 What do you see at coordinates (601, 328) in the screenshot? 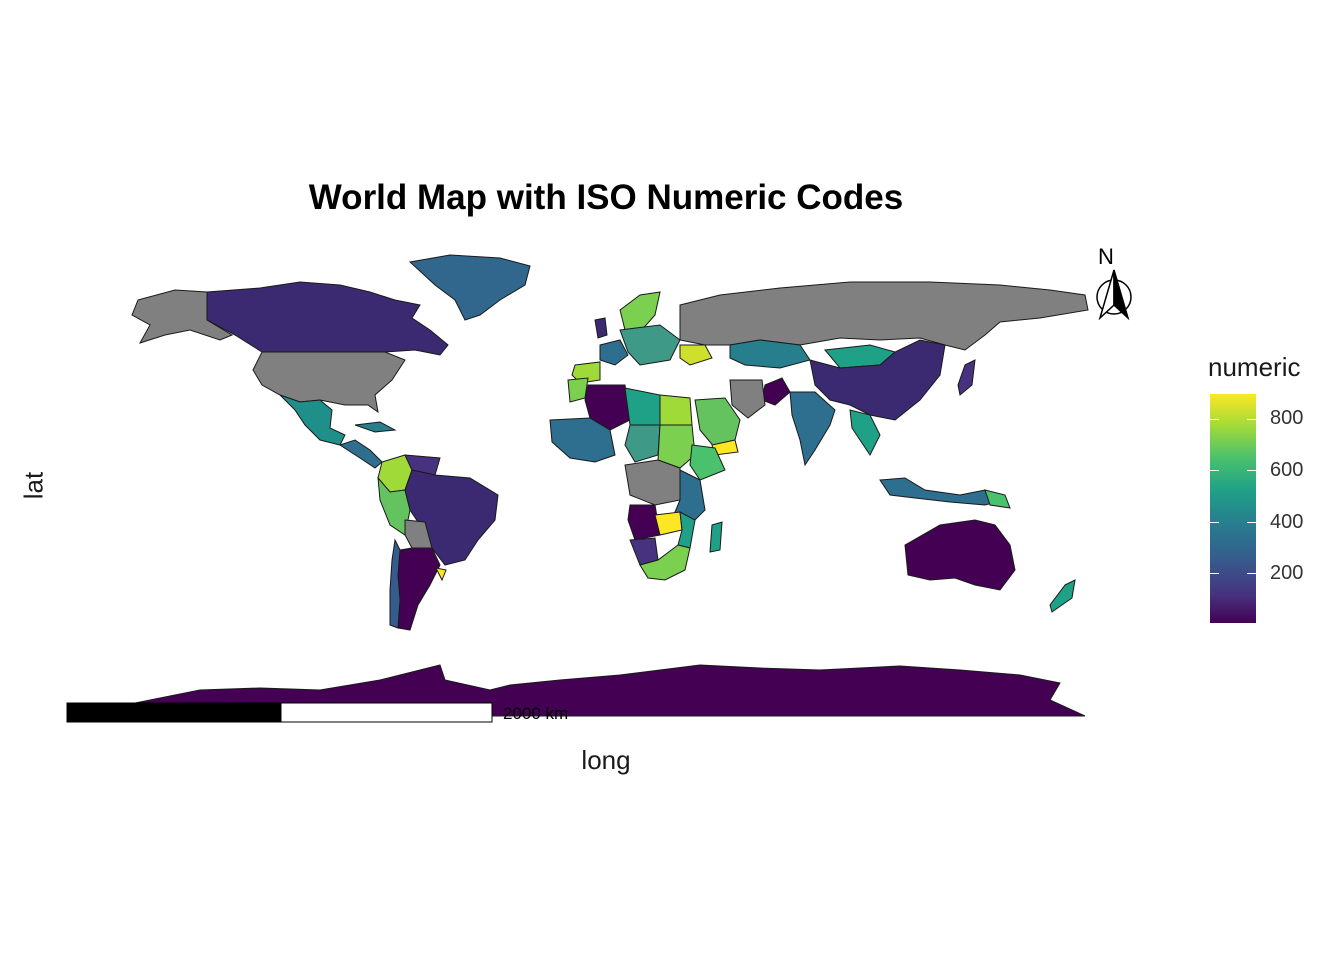
I see `country-uk` at bounding box center [601, 328].